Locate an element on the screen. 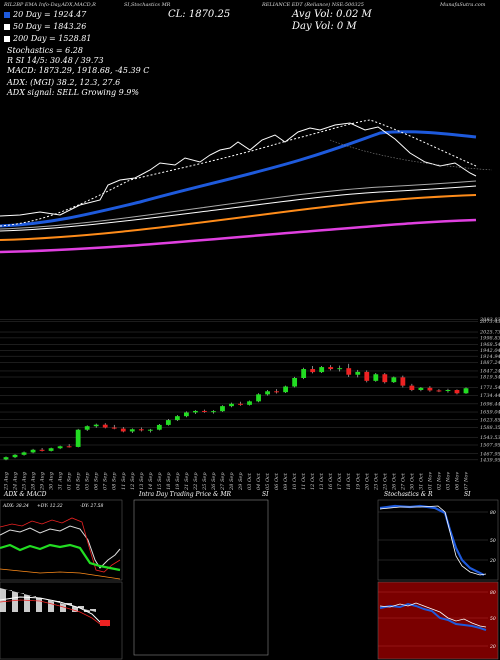 The width and height of the screenshot is (500, 660). ema20-swatch is located at coordinates (7, 15).